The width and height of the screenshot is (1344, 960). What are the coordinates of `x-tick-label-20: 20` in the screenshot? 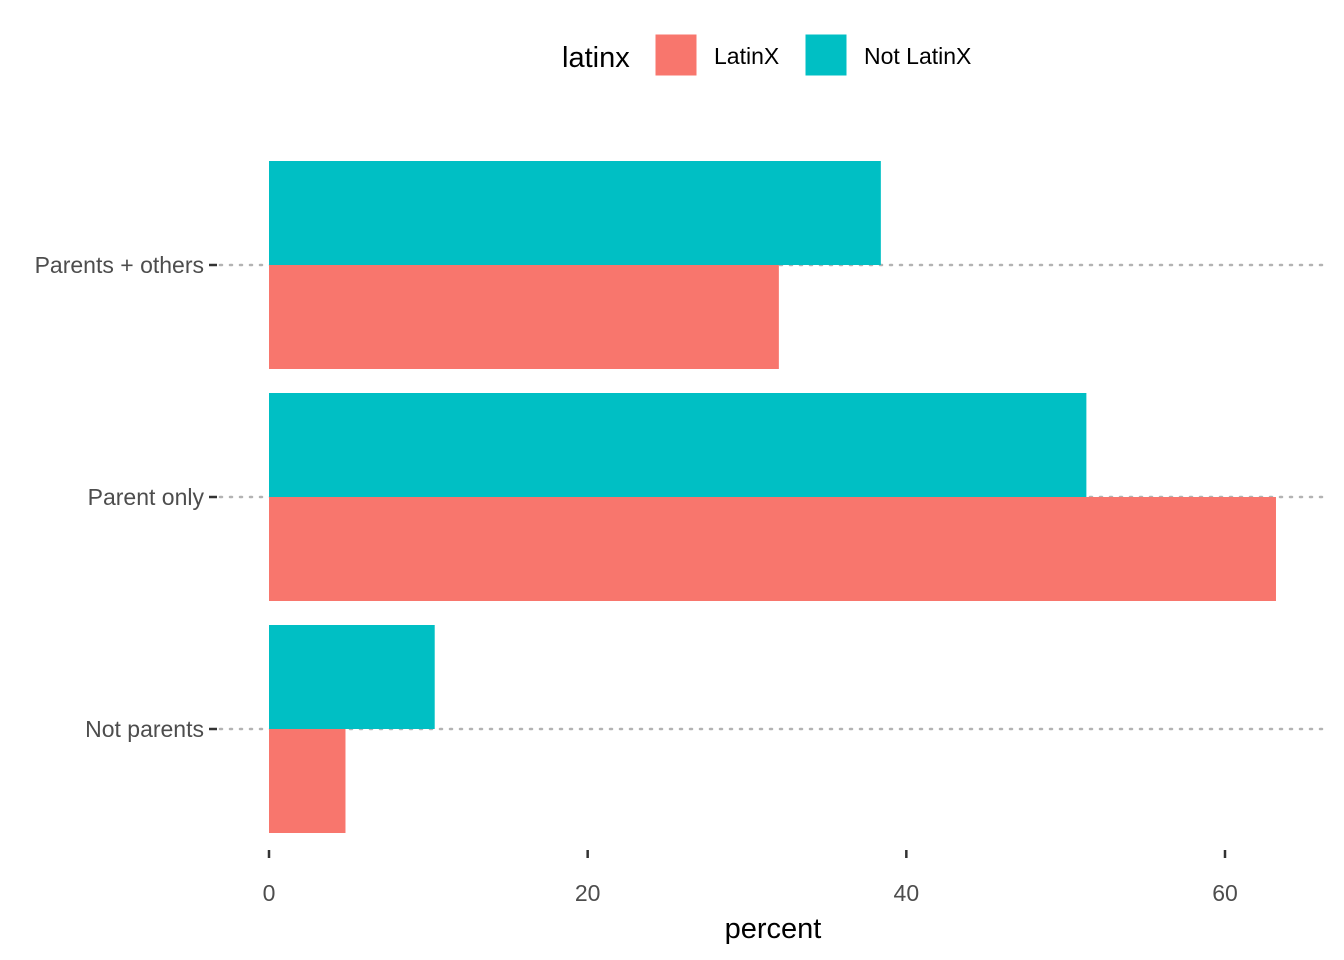 It's located at (588, 893).